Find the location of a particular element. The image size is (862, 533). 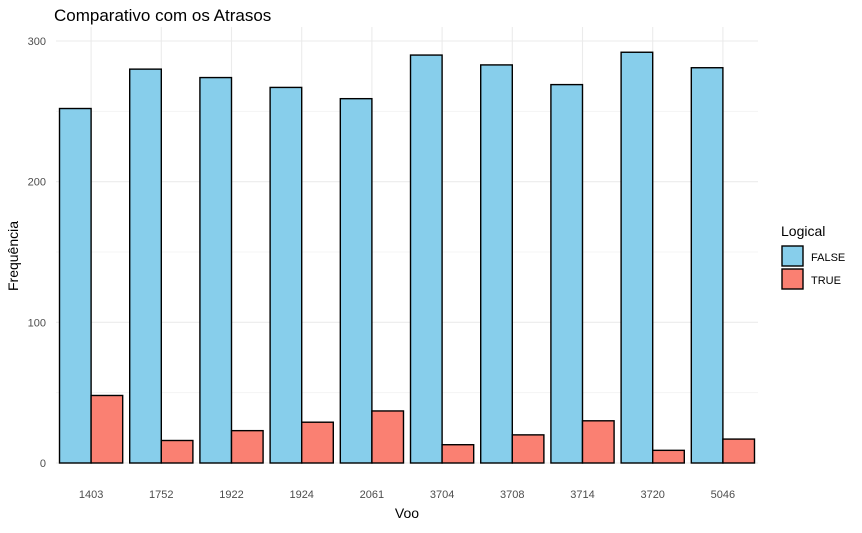

y-tick-label: 300 is located at coordinates (37, 42).